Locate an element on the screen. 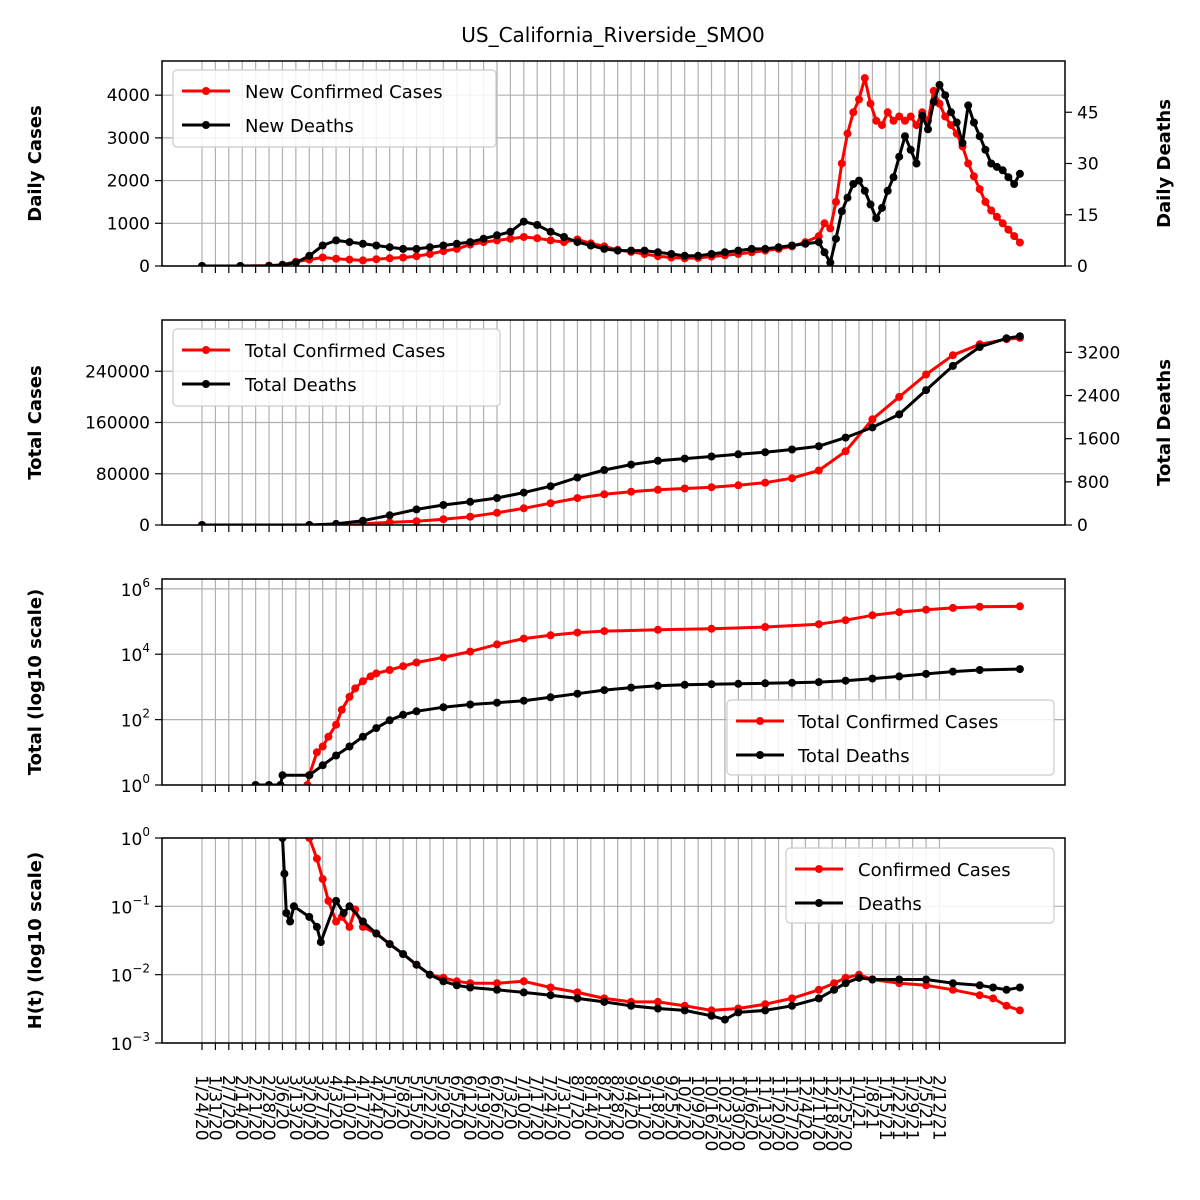 This screenshot has height=1200, width=1200. x-tick-label: 9/11/20 is located at coordinates (643, 1108).